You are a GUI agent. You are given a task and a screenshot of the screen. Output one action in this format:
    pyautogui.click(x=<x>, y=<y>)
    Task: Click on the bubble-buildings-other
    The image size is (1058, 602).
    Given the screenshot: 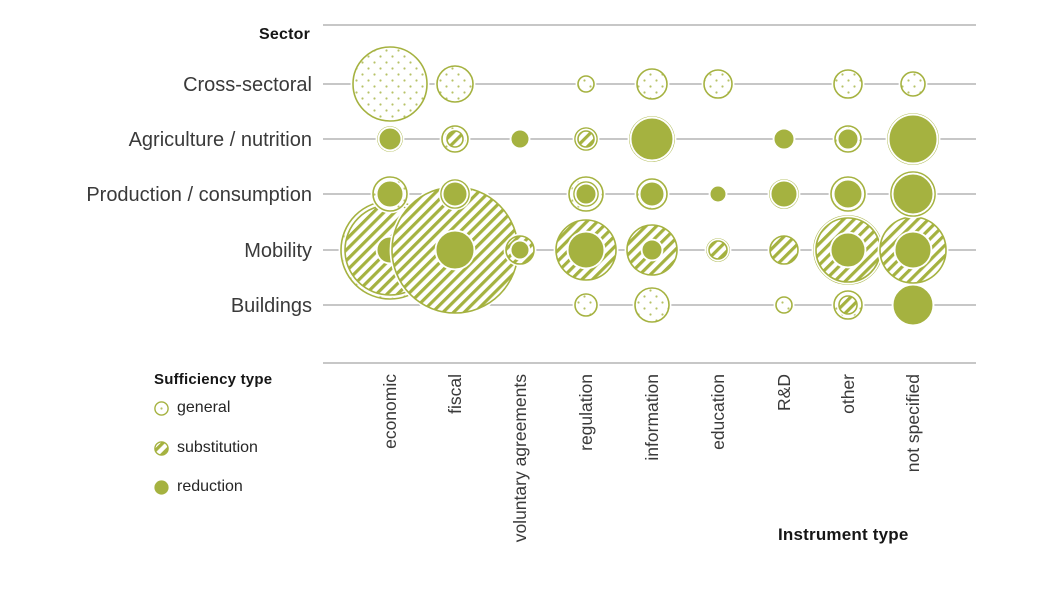 What is the action you would take?
    pyautogui.click(x=848, y=305)
    